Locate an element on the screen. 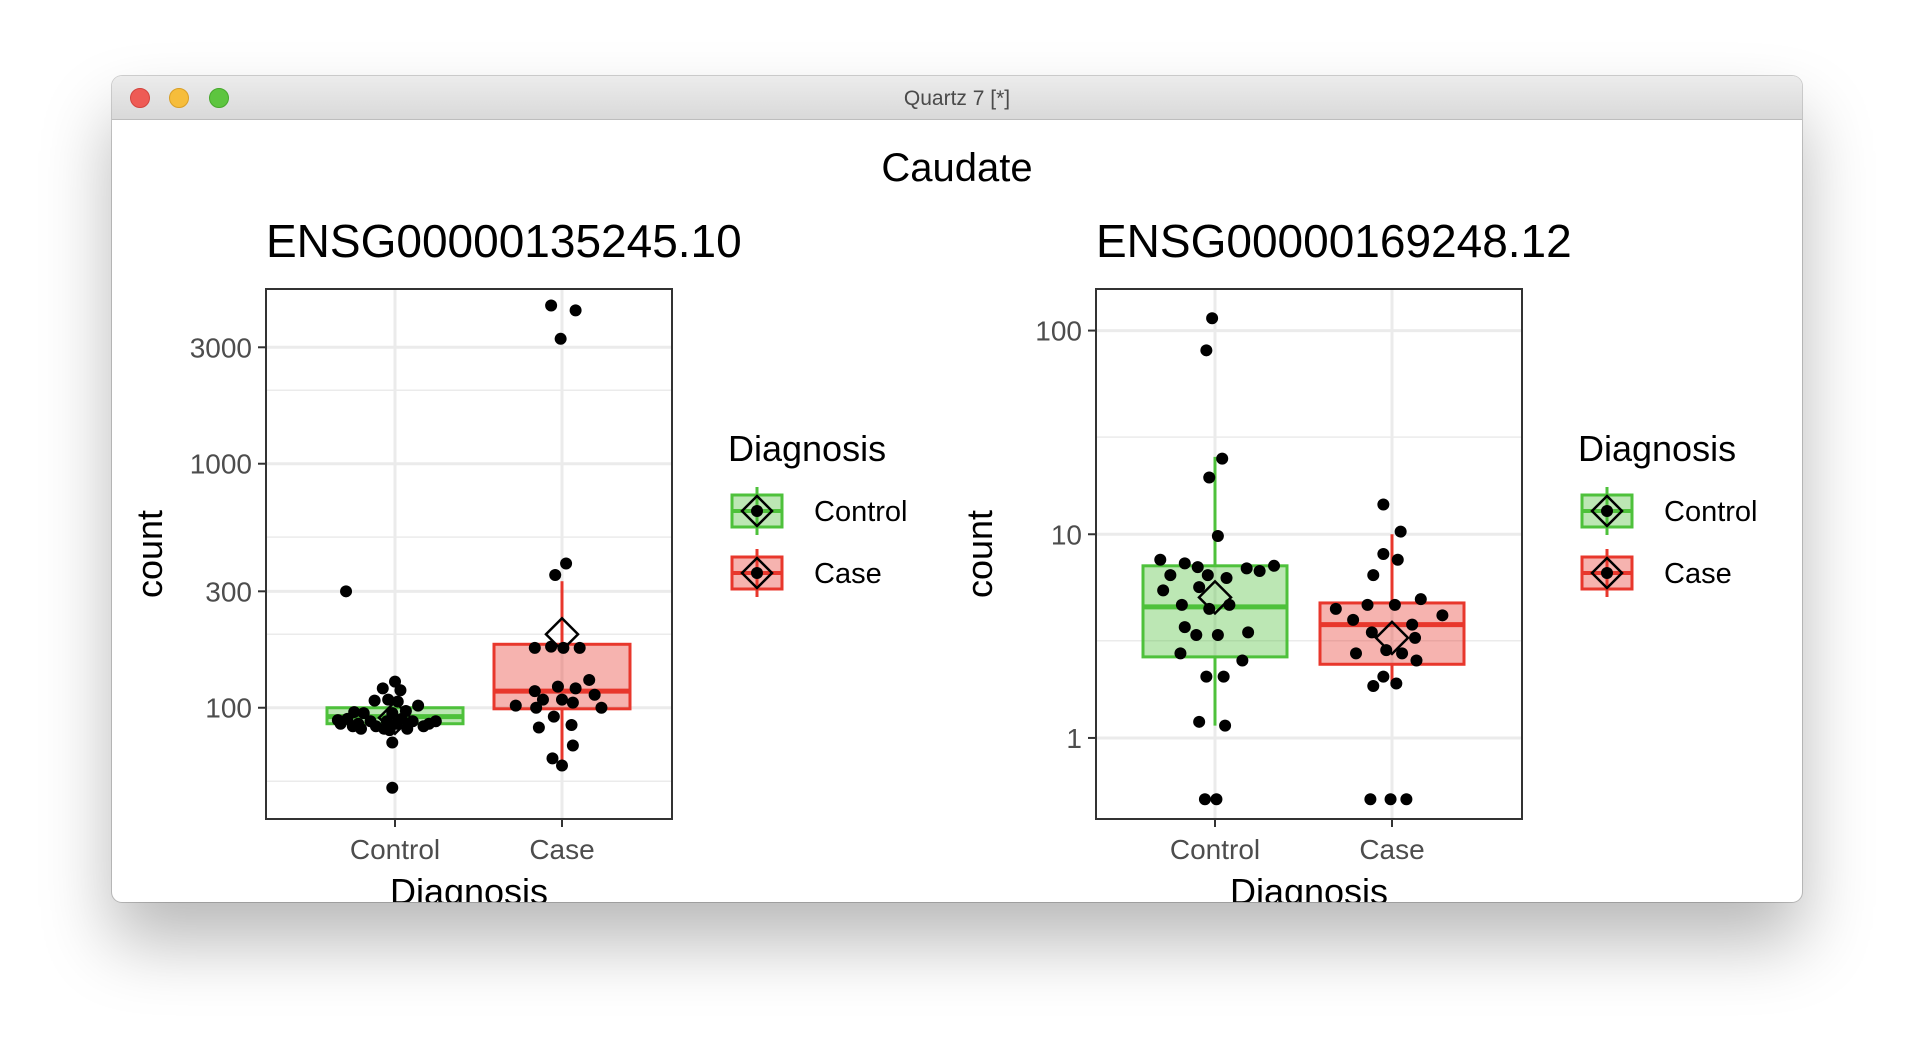 Image resolution: width=1906 pixels, height=1046 pixels. y-tick-label: 1000 is located at coordinates (221, 464).